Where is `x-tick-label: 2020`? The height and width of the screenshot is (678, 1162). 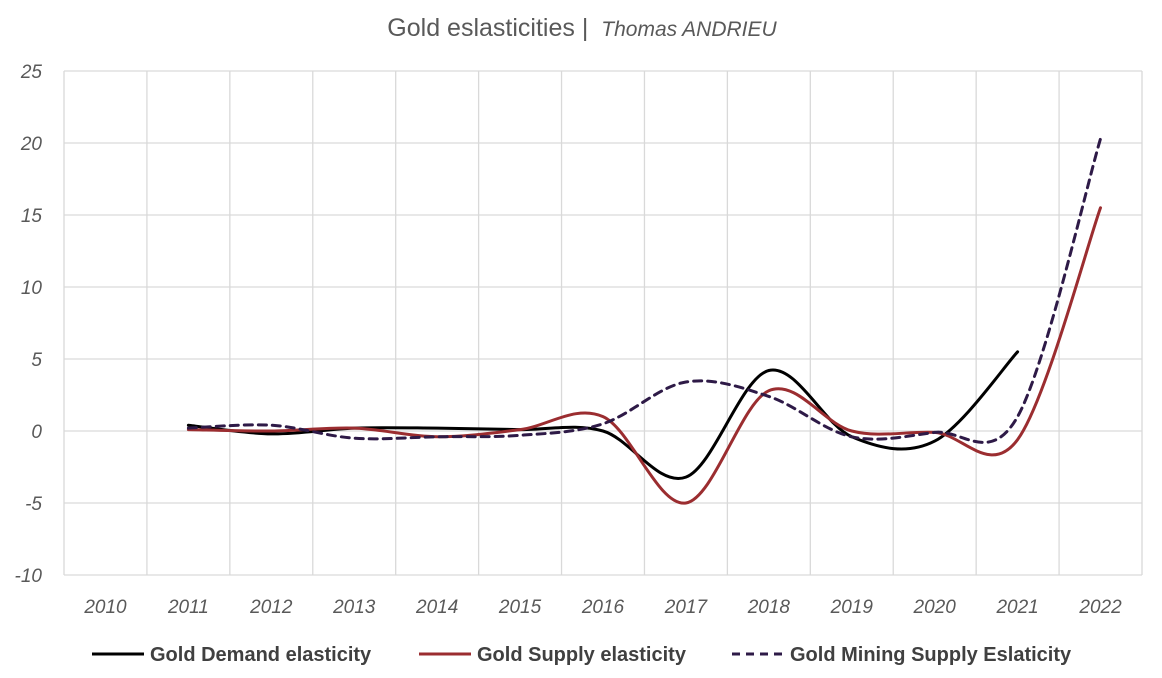 x-tick-label: 2020 is located at coordinates (935, 607).